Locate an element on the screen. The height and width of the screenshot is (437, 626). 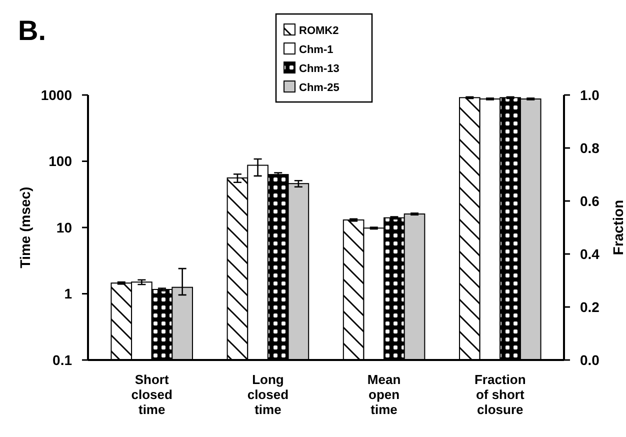
y2-tick-label: 1.0 is located at coordinates (590, 94).